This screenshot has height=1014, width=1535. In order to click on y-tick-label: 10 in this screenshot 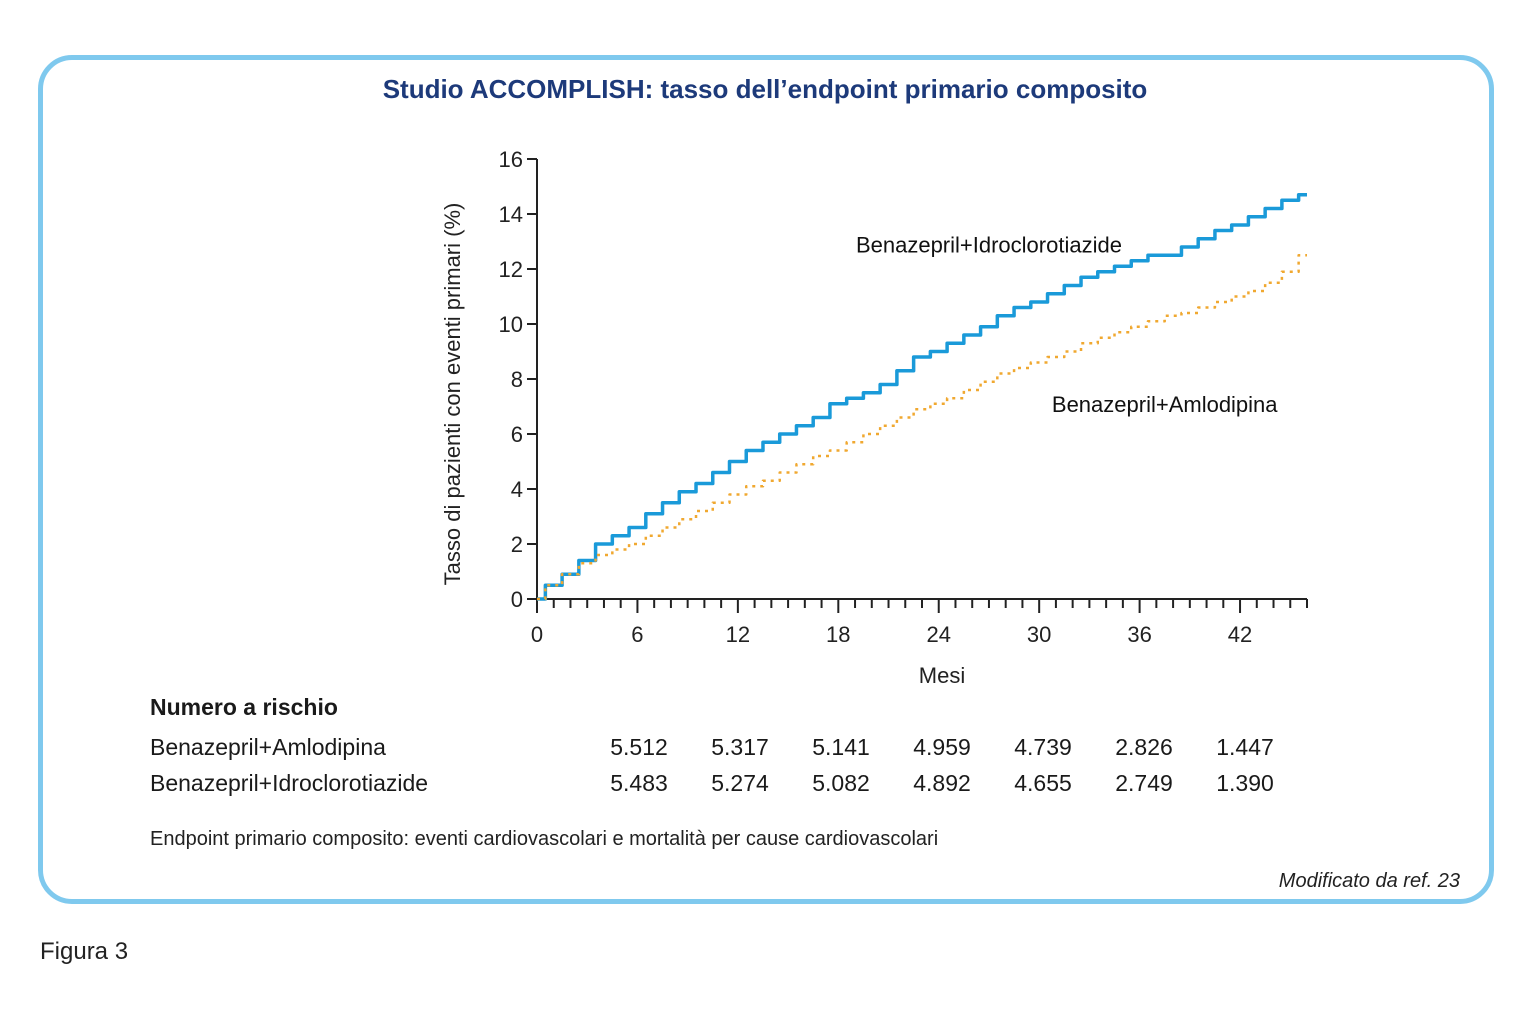, I will do `click(511, 324)`.